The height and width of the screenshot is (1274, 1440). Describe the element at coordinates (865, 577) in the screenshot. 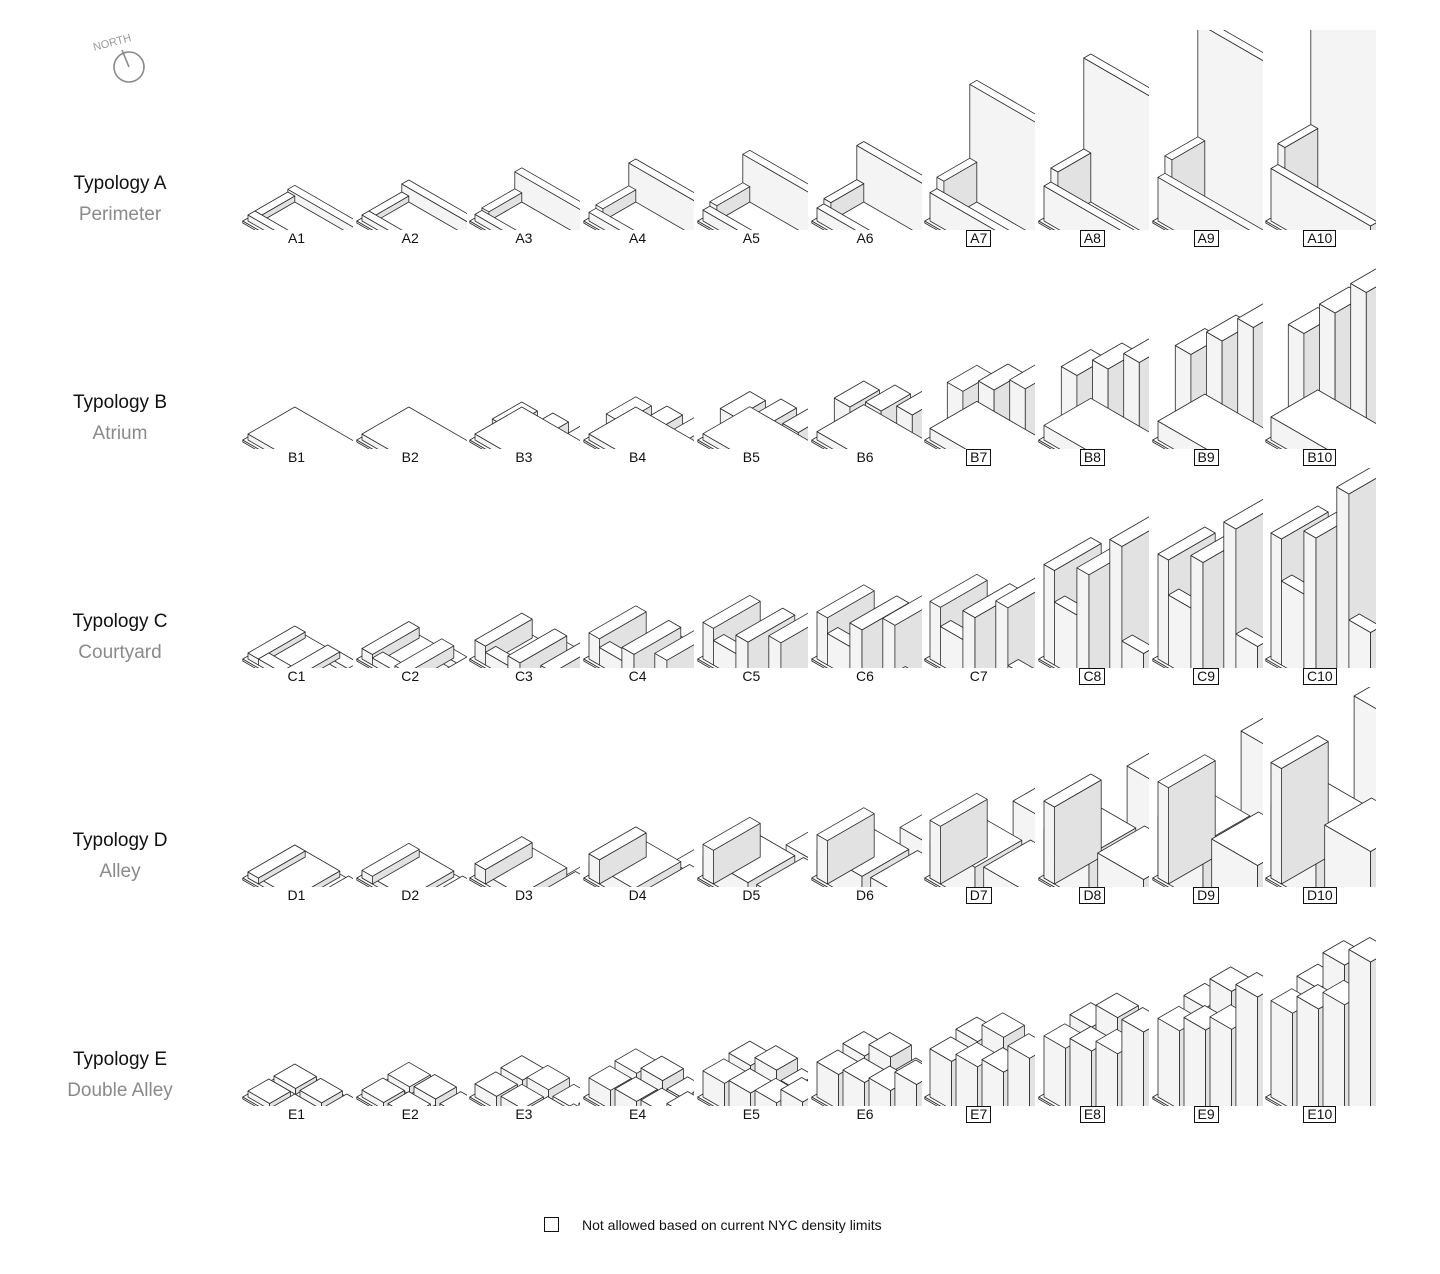

I see `massing-model: C6` at that location.